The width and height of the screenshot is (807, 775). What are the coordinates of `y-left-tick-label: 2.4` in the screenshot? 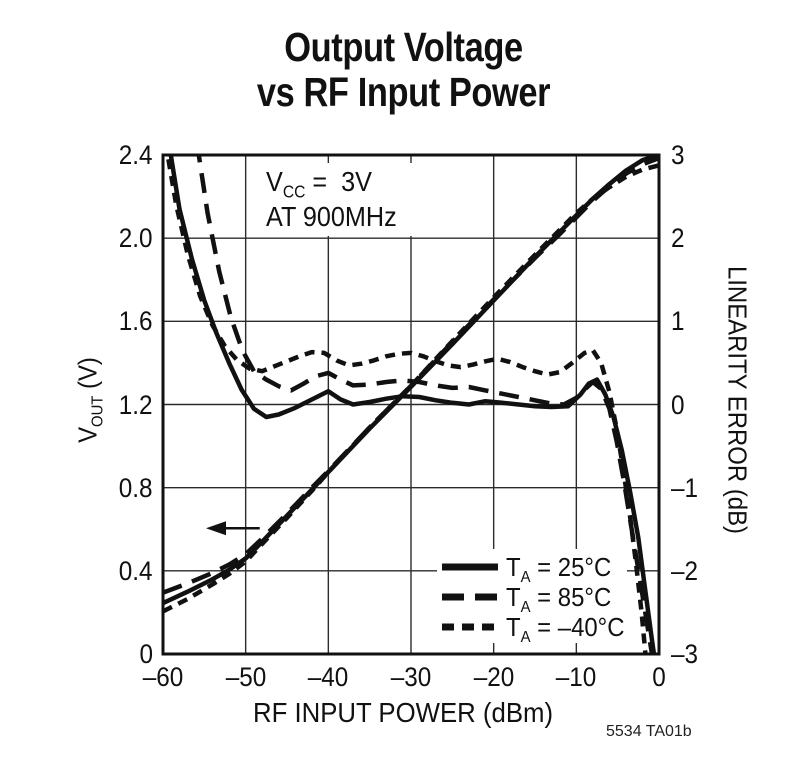 It's located at (136, 155).